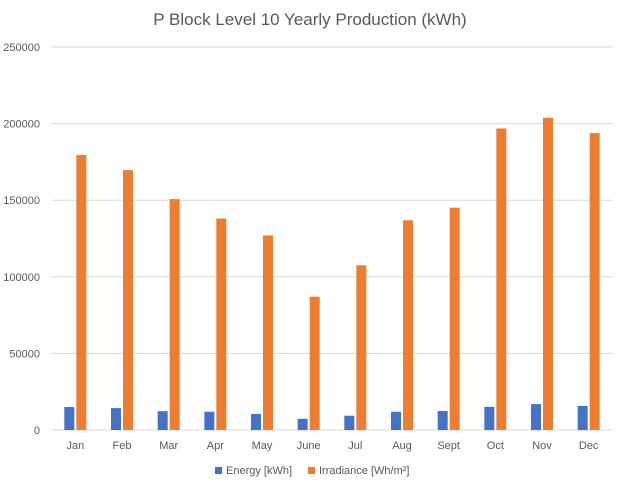 Image resolution: width=626 pixels, height=488 pixels. I want to click on x-tick-label: Feb, so click(122, 446).